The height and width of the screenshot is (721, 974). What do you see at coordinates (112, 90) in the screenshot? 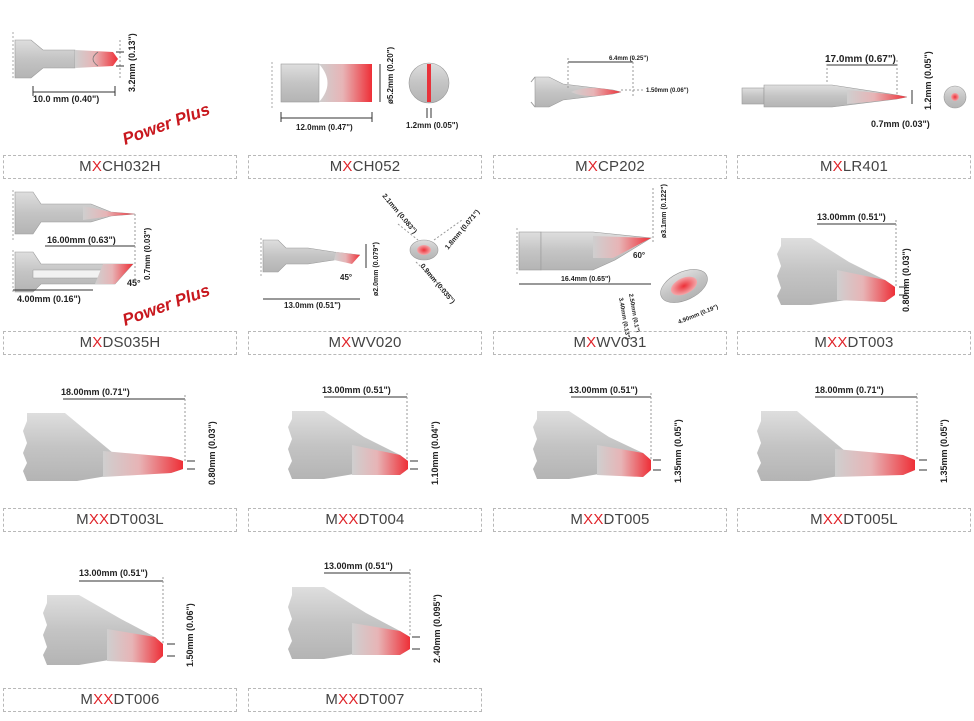
I see `tip-drawing-mxch032h: 10.0 mm (0.40") 3.2mm (0.13") Power Plus` at bounding box center [112, 90].